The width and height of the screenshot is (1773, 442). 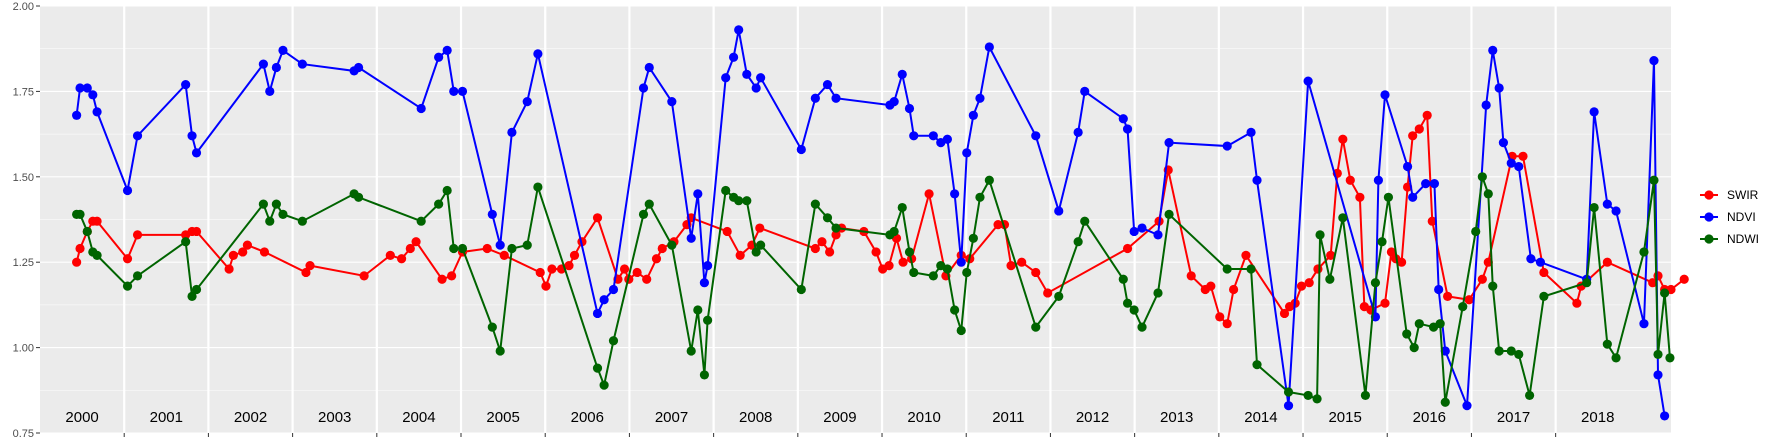 I want to click on legend-key-marker, so click(x=1709, y=217).